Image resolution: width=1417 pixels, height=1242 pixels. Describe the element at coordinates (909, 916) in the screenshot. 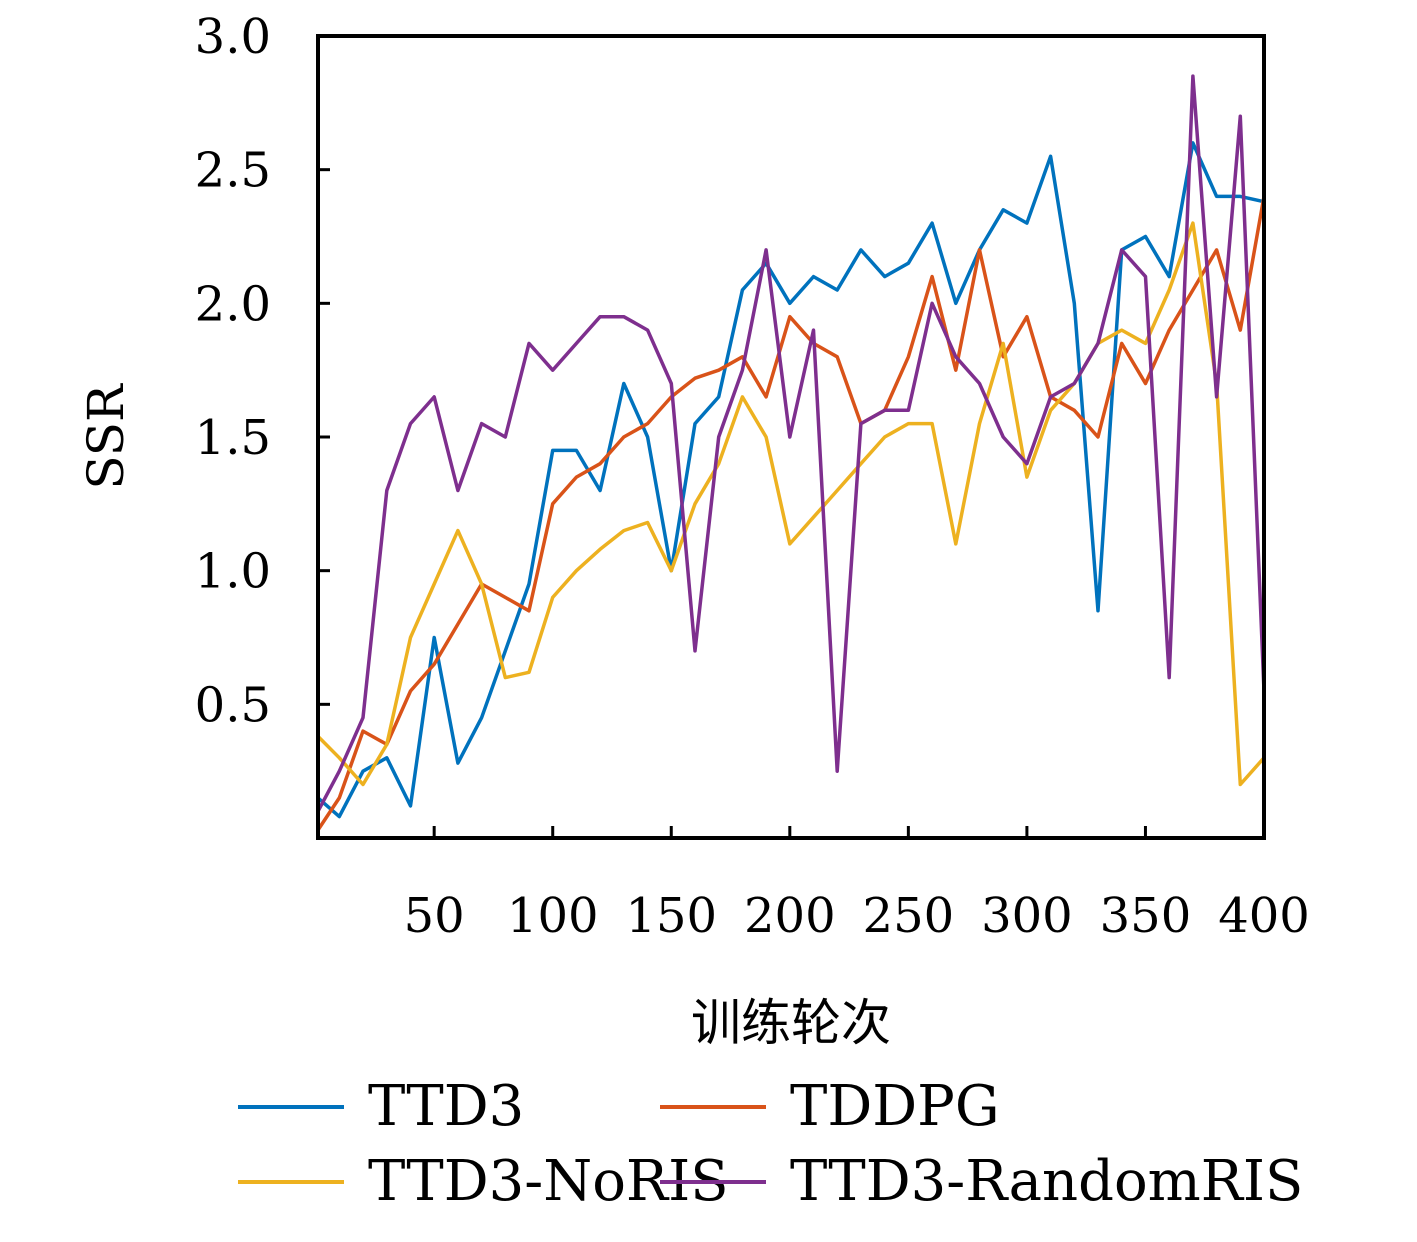

I see `x-tick-label: 250` at that location.